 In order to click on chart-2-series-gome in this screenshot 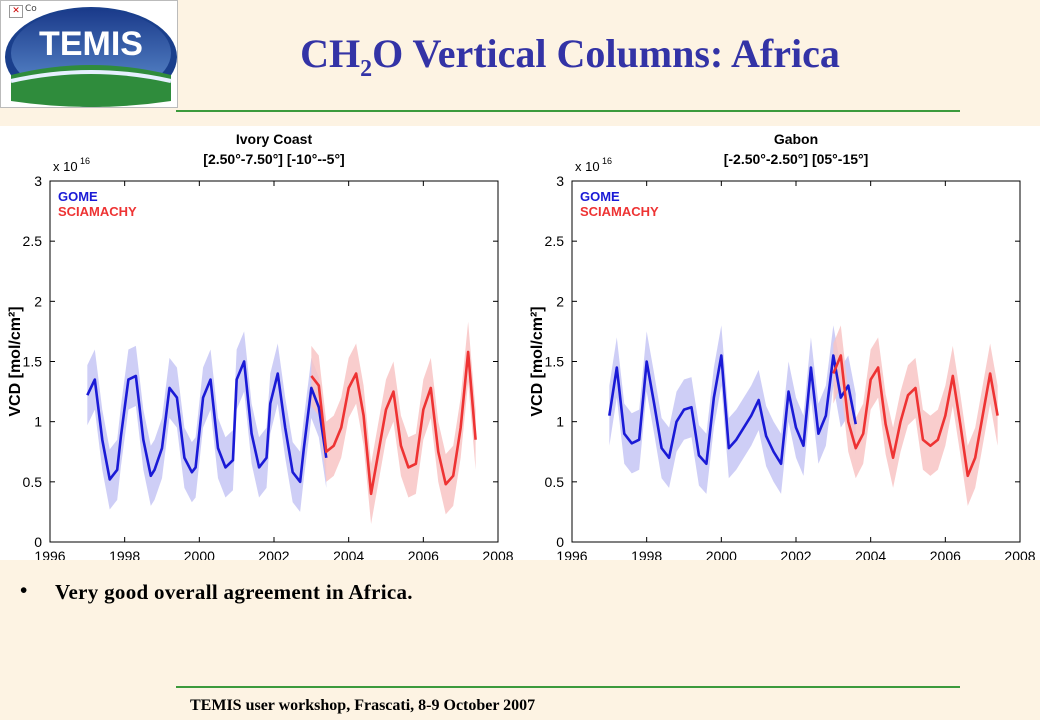, I will do `click(733, 410)`.